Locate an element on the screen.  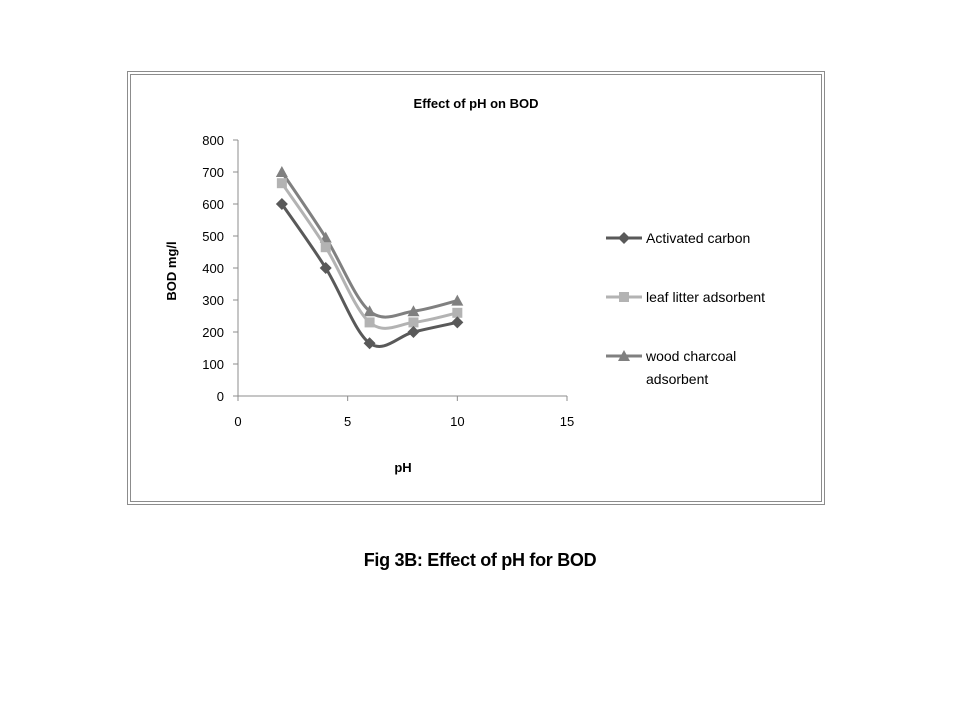
legend-label: wood charcoal adsorbent is located at coordinates (690, 367).